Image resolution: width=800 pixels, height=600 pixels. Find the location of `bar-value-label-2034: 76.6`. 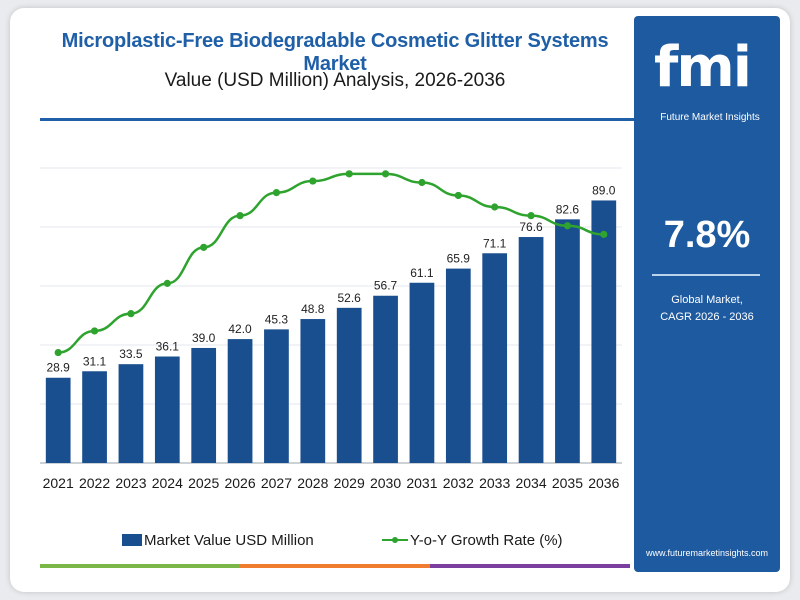

bar-value-label-2034: 76.6 is located at coordinates (531, 227).